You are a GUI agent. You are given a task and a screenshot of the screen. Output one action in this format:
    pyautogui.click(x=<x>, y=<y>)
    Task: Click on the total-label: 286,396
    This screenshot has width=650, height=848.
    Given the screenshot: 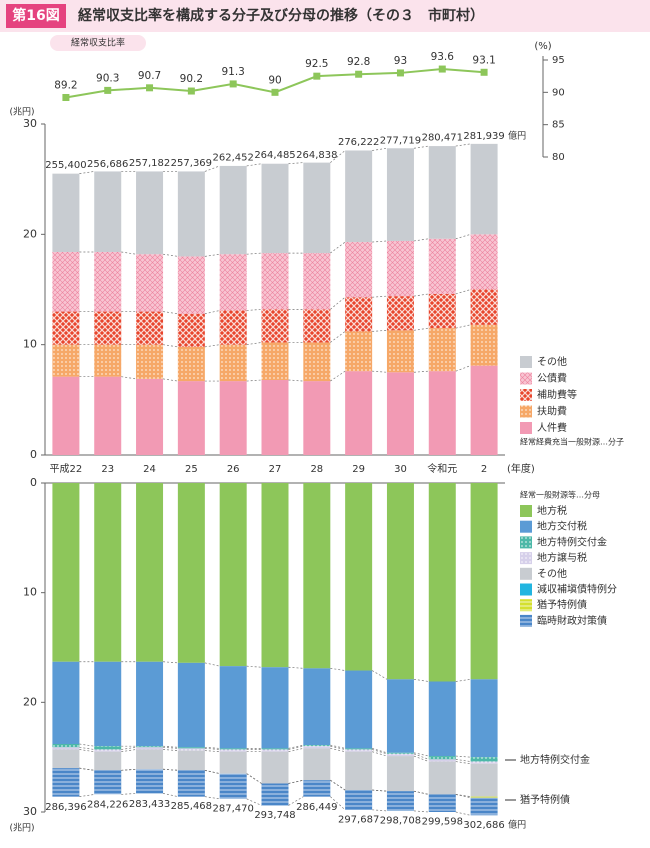 What is the action you would take?
    pyautogui.click(x=65, y=807)
    